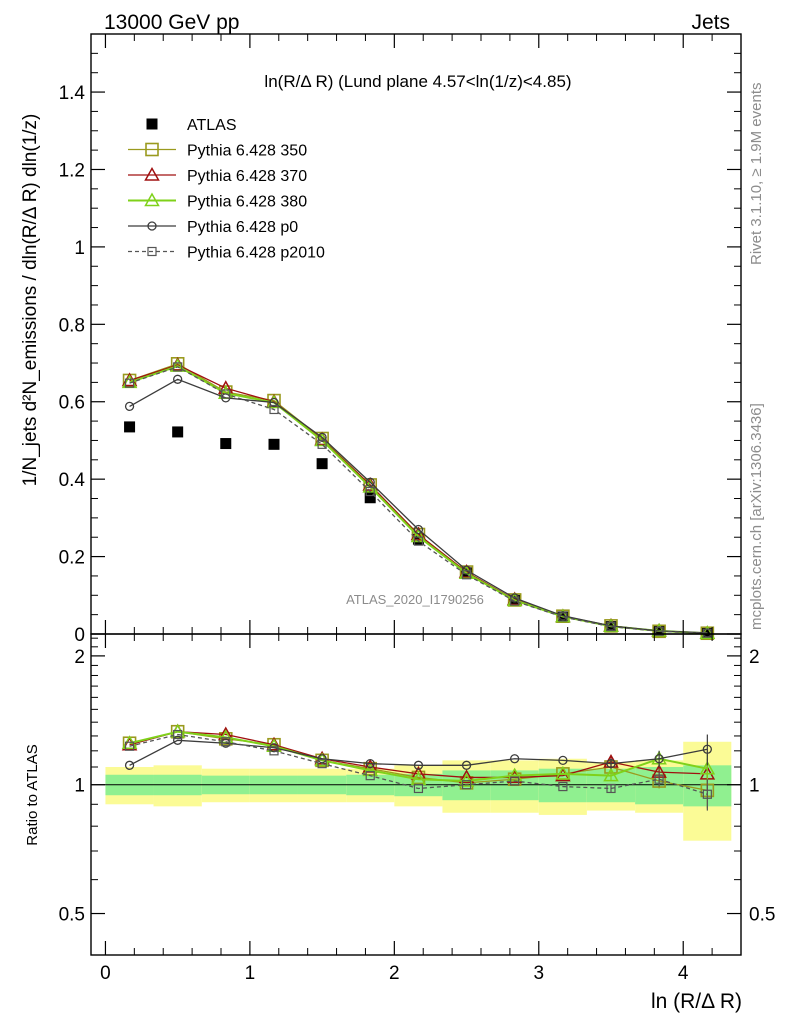 The width and height of the screenshot is (786, 1024). I want to click on y-tick-label: 0, so click(79, 635).